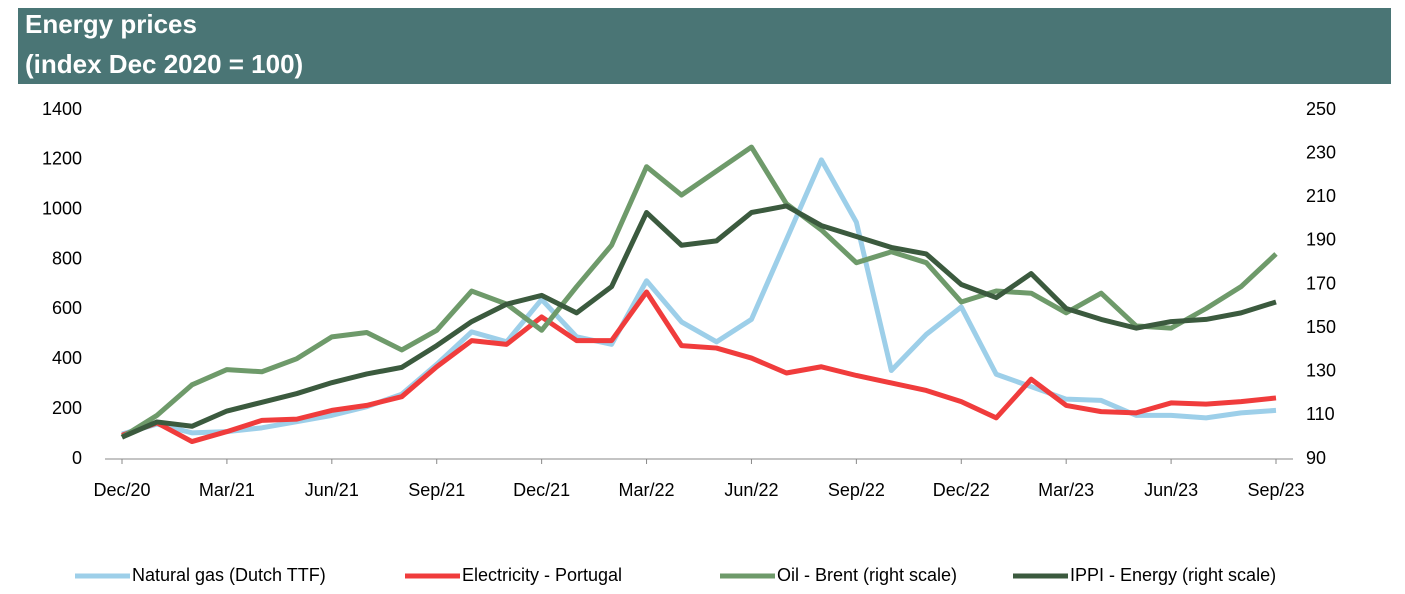  I want to click on x-tick-label: Jun/21, so click(332, 490).